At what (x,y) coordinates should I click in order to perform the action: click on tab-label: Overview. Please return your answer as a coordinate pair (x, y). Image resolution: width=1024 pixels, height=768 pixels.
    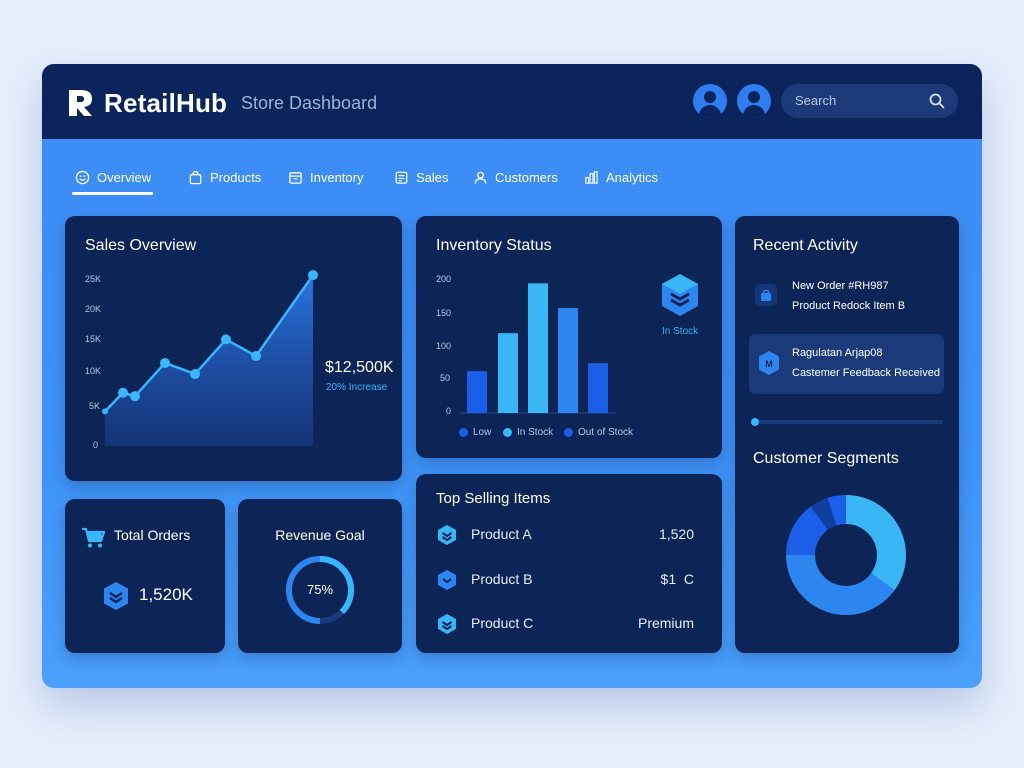
    Looking at the image, I should click on (124, 177).